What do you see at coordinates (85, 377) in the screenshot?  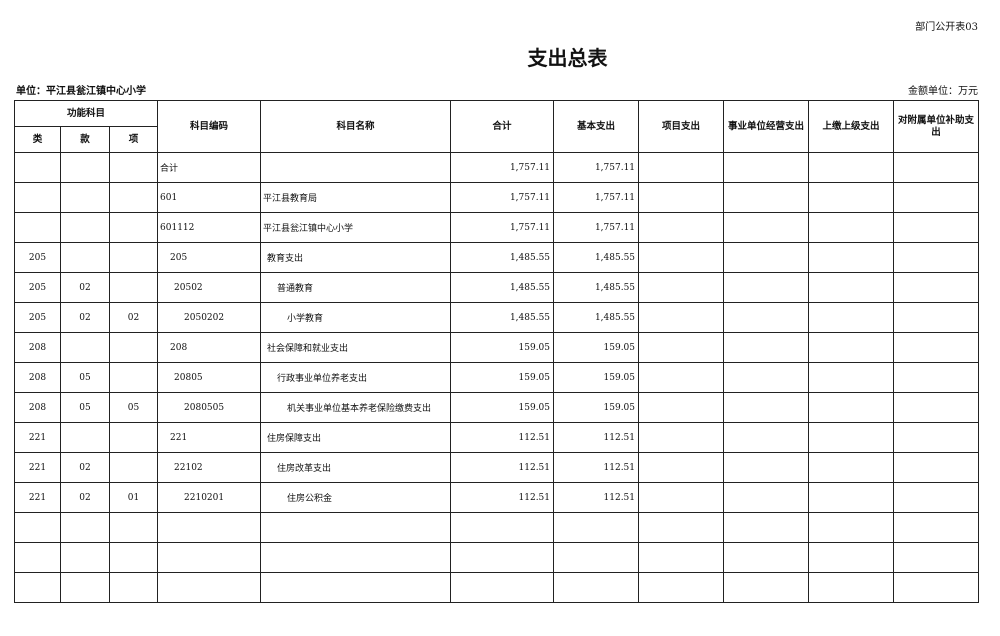 I see `cell-kuan: 05` at bounding box center [85, 377].